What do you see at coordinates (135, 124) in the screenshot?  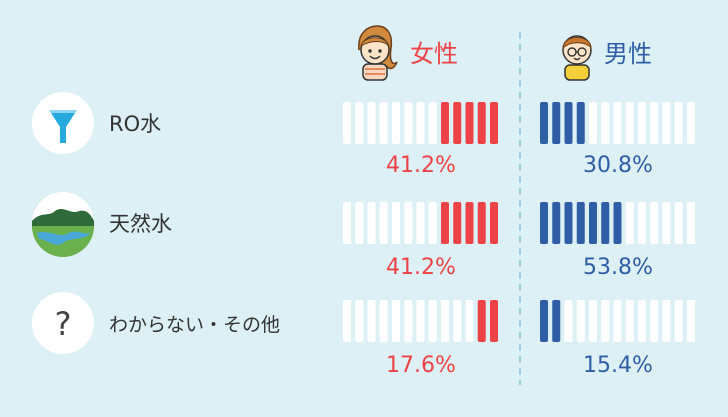 I see `category-label-ro: RO水` at bounding box center [135, 124].